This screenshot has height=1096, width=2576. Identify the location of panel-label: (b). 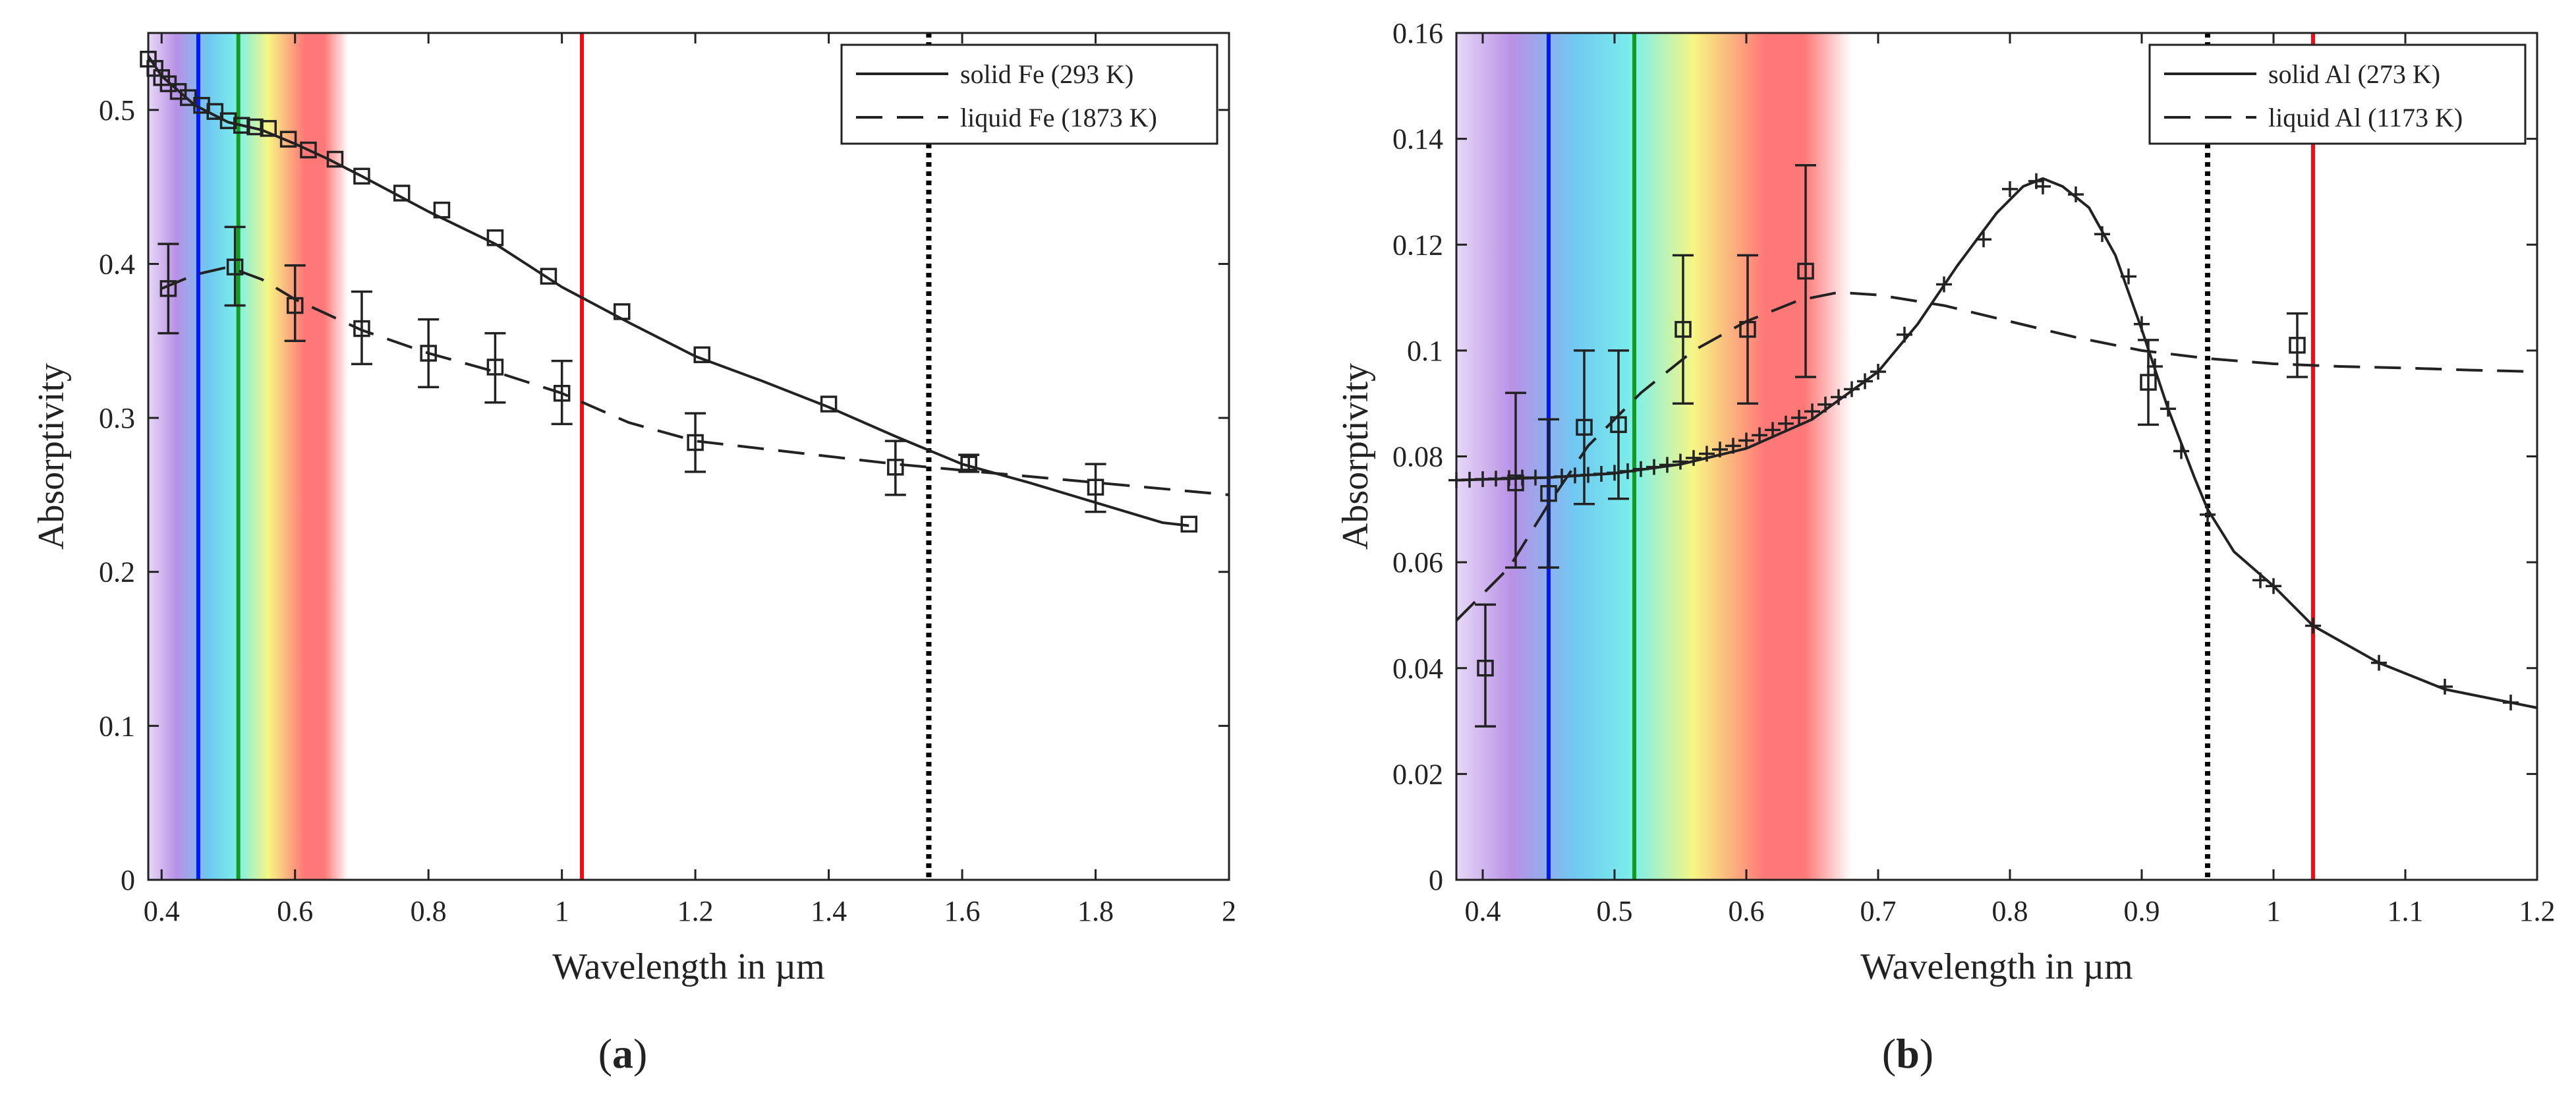
(1908, 1053).